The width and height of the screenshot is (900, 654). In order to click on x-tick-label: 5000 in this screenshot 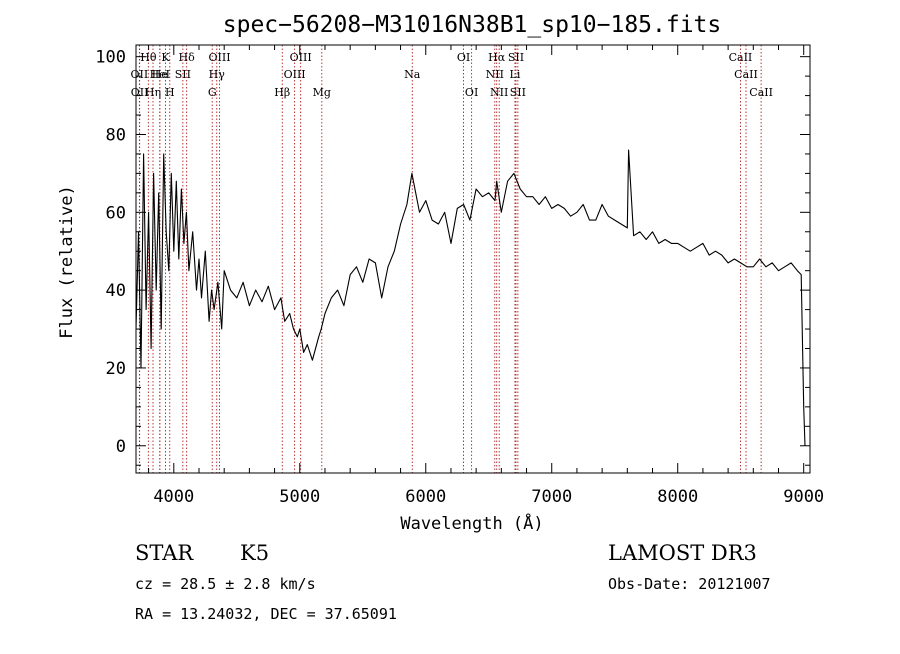, I will do `click(299, 497)`.